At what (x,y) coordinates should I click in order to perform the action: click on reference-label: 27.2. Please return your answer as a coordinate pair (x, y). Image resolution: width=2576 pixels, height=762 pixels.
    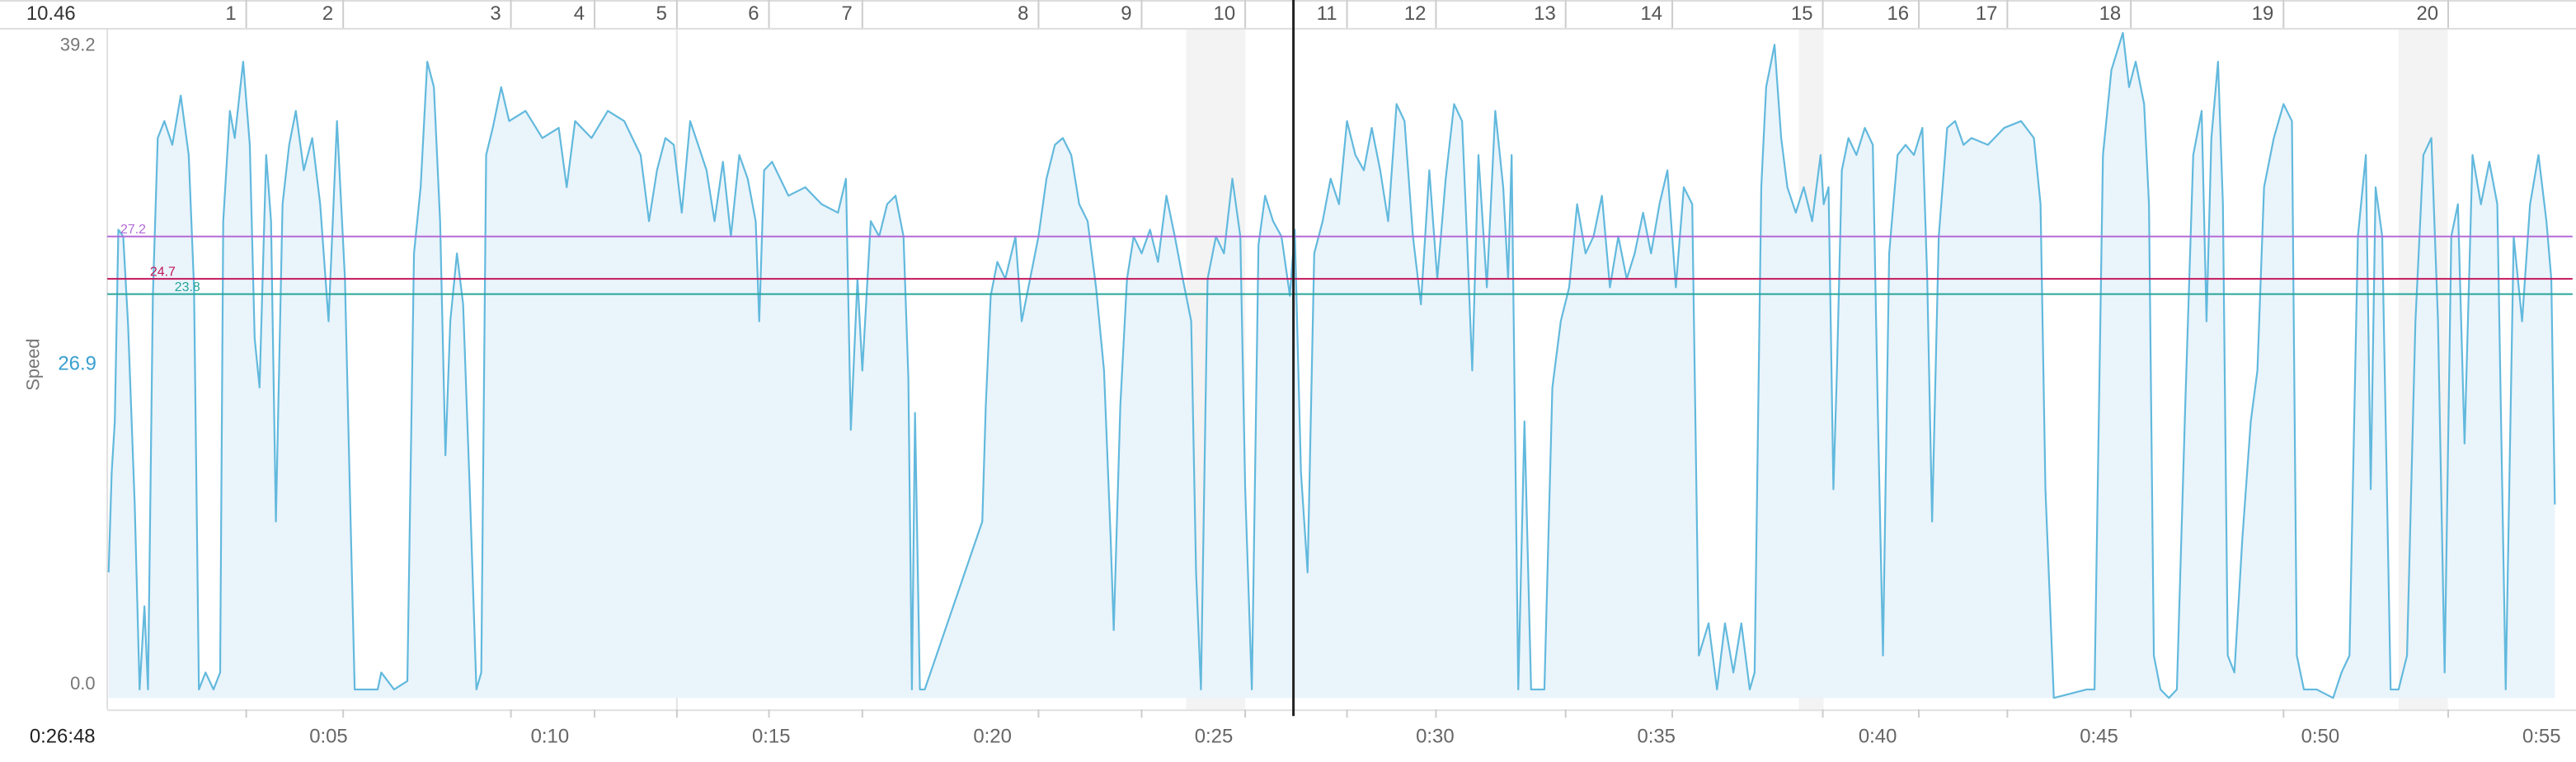
    Looking at the image, I should click on (133, 230).